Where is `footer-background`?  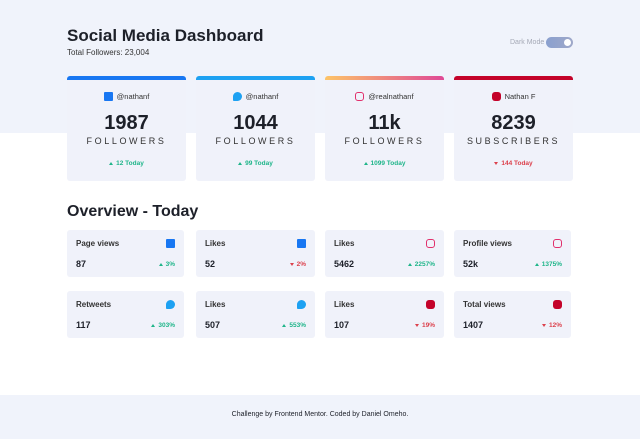
footer-background is located at coordinates (320, 417).